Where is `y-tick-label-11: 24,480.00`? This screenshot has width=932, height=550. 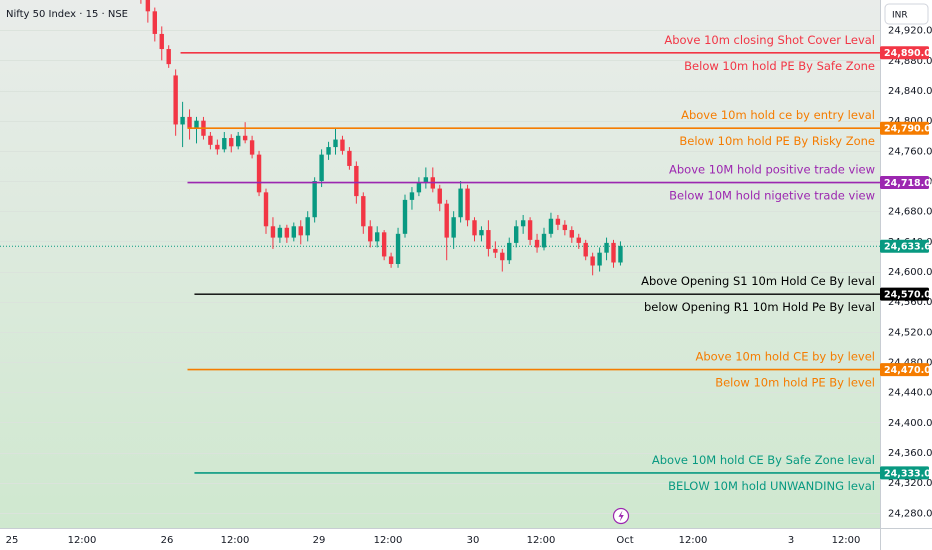
y-tick-label-11: 24,480.00 is located at coordinates (910, 363).